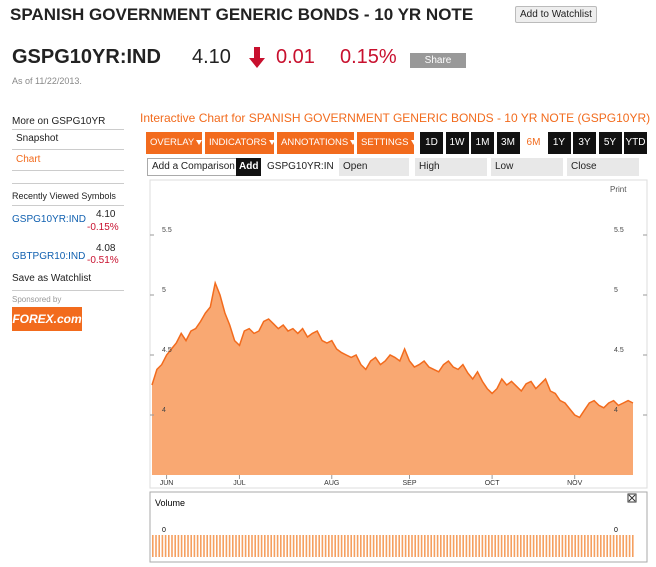  I want to click on x-tick-label: SEP, so click(409, 483).